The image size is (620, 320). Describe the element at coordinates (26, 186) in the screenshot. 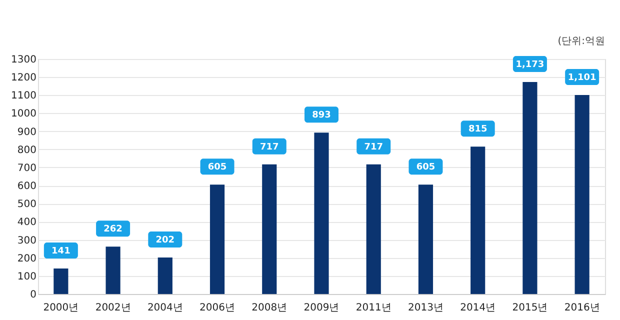

I see `y-tick-label: 600` at that location.